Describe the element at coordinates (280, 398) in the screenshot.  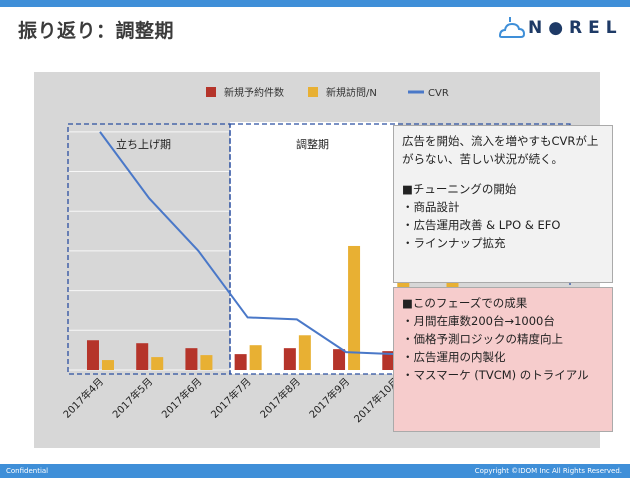
I see `x-tick-label: 2017年8月` at that location.